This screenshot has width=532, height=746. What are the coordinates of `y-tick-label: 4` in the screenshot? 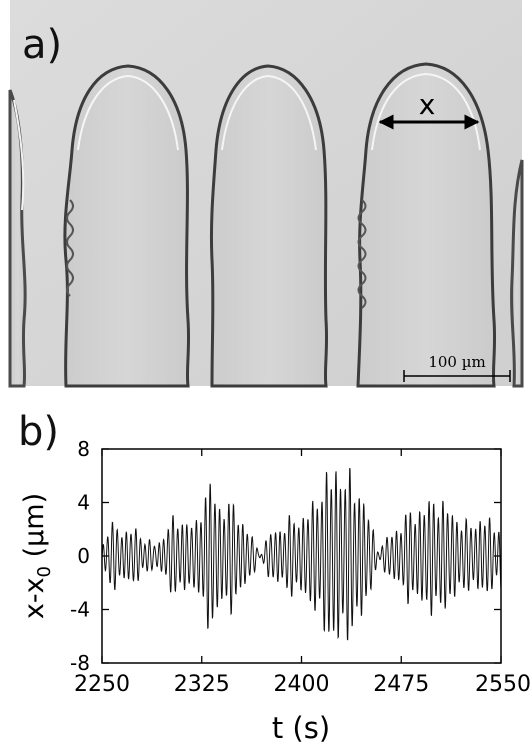 It's located at (83, 503).